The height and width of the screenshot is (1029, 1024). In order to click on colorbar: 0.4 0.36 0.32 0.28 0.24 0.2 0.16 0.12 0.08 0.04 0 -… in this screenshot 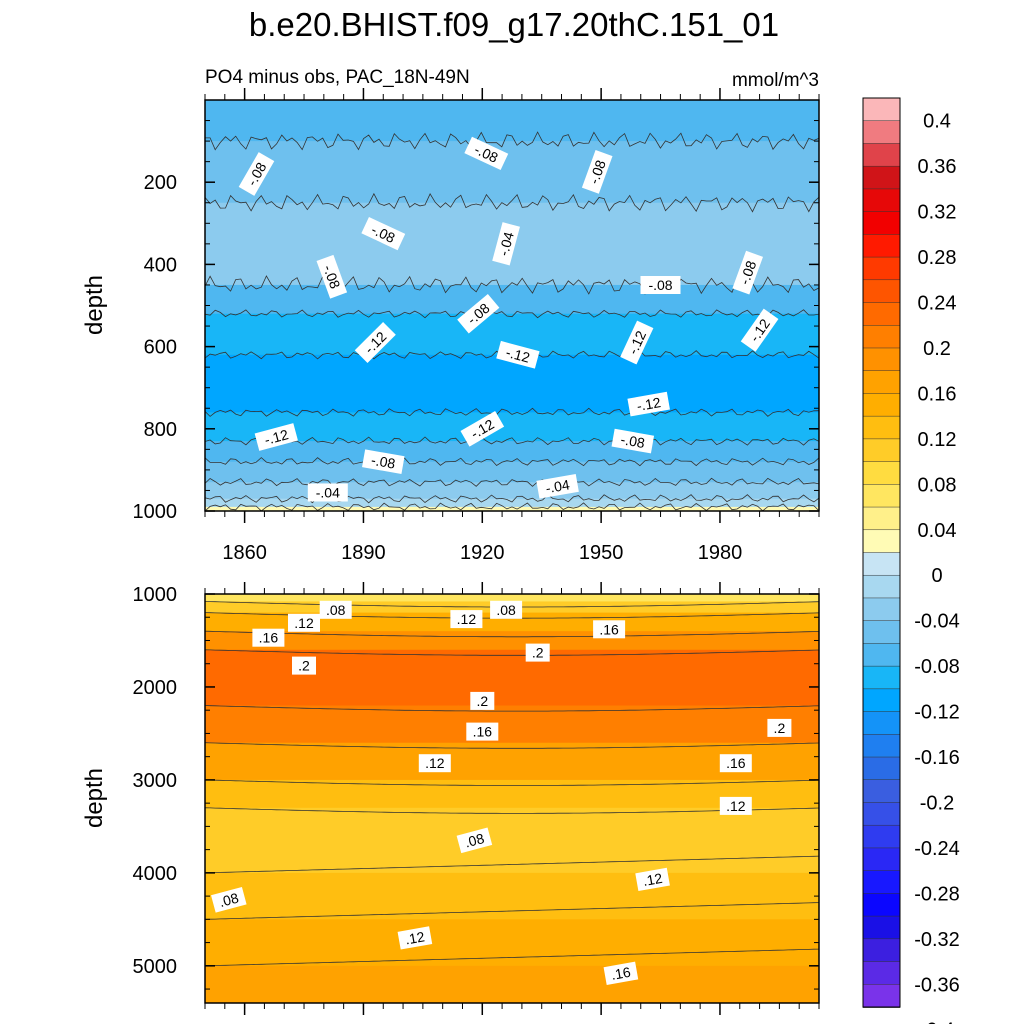, I will do `click(911, 563)`.